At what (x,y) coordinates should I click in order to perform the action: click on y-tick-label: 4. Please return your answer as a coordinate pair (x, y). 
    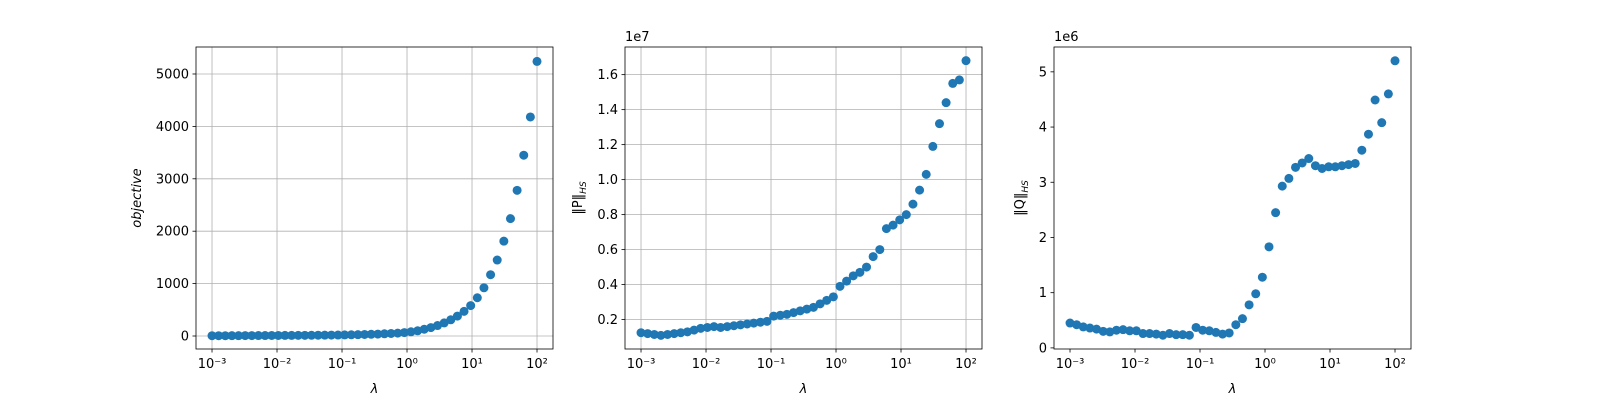
    Looking at the image, I should click on (1043, 128).